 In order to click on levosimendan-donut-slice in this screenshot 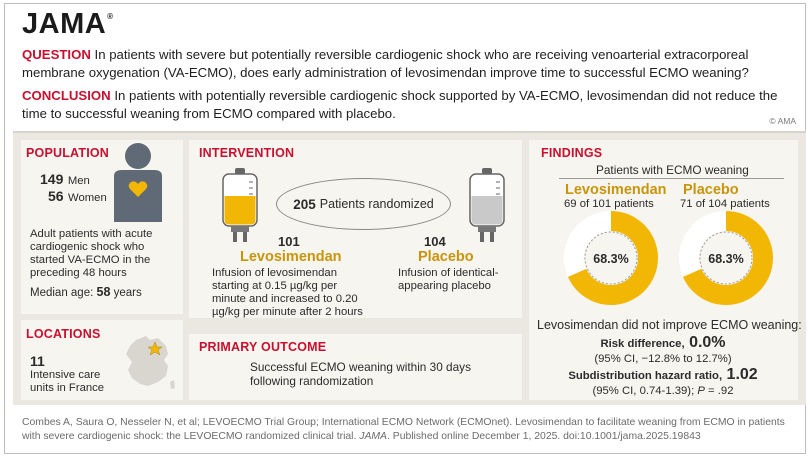, I will do `click(611, 258)`.